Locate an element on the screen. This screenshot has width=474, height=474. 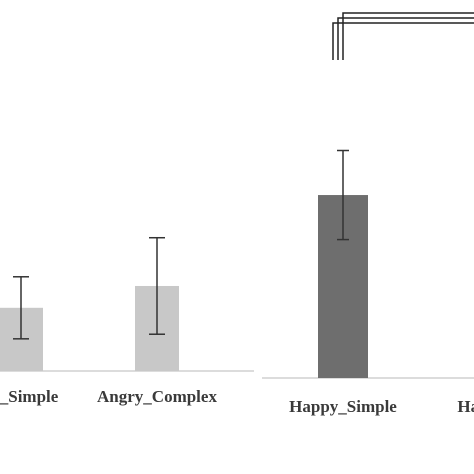
x-tick-label-happy-complex: Happy is located at coordinates (465, 406).